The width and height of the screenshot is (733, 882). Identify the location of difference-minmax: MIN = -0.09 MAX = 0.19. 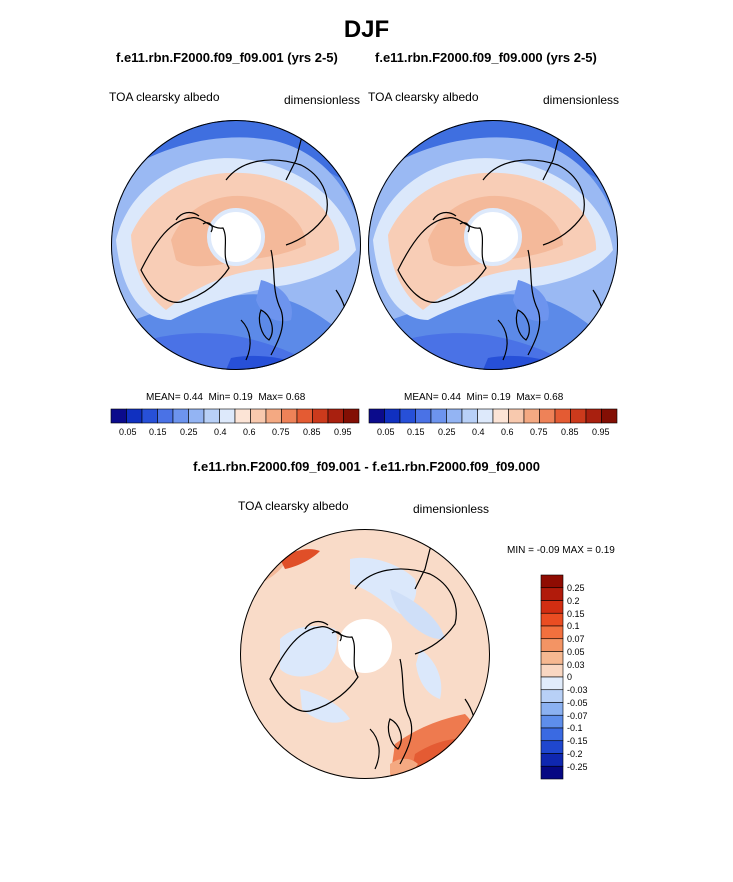
(561, 550).